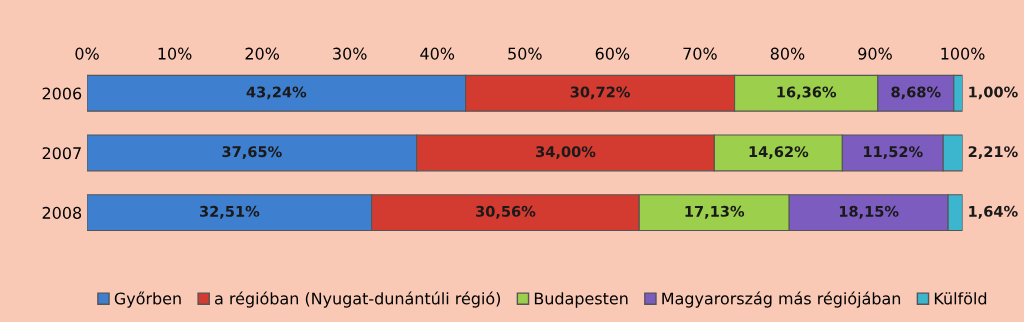 The image size is (1024, 322). What do you see at coordinates (993, 212) in the screenshot?
I see `data-label: 1,64%` at bounding box center [993, 212].